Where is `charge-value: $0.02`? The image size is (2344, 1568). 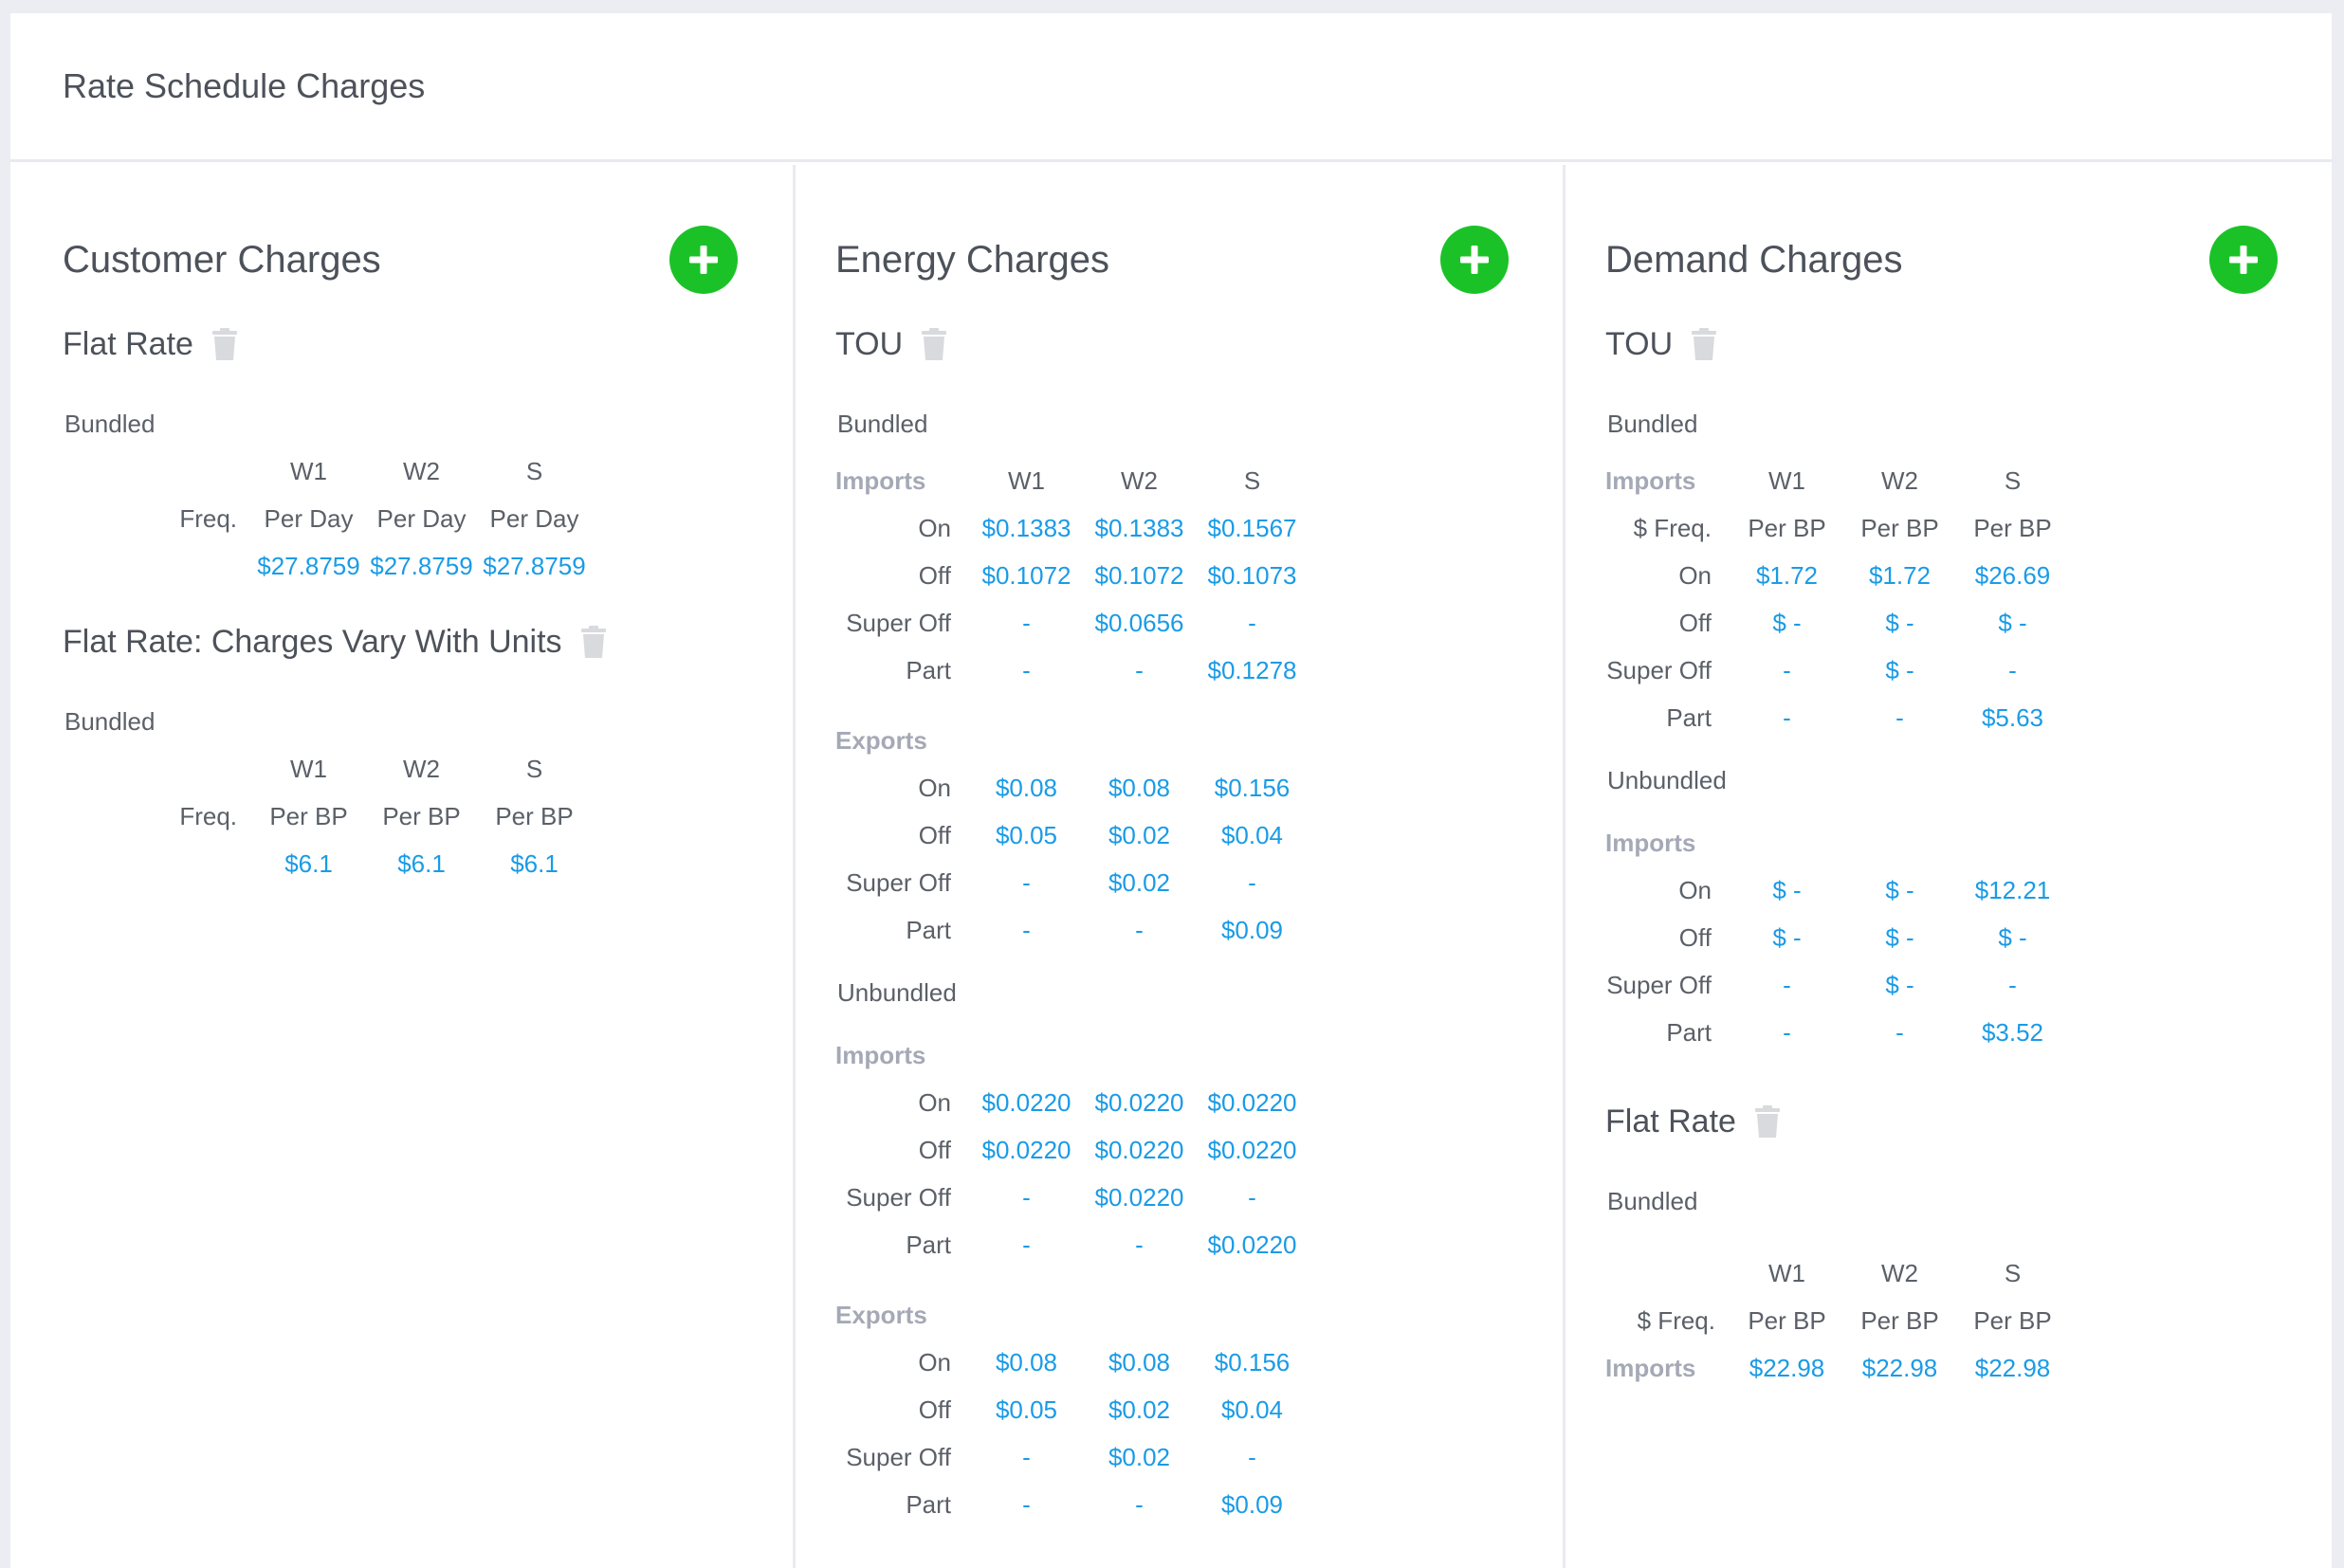 charge-value: $0.02 is located at coordinates (1139, 834).